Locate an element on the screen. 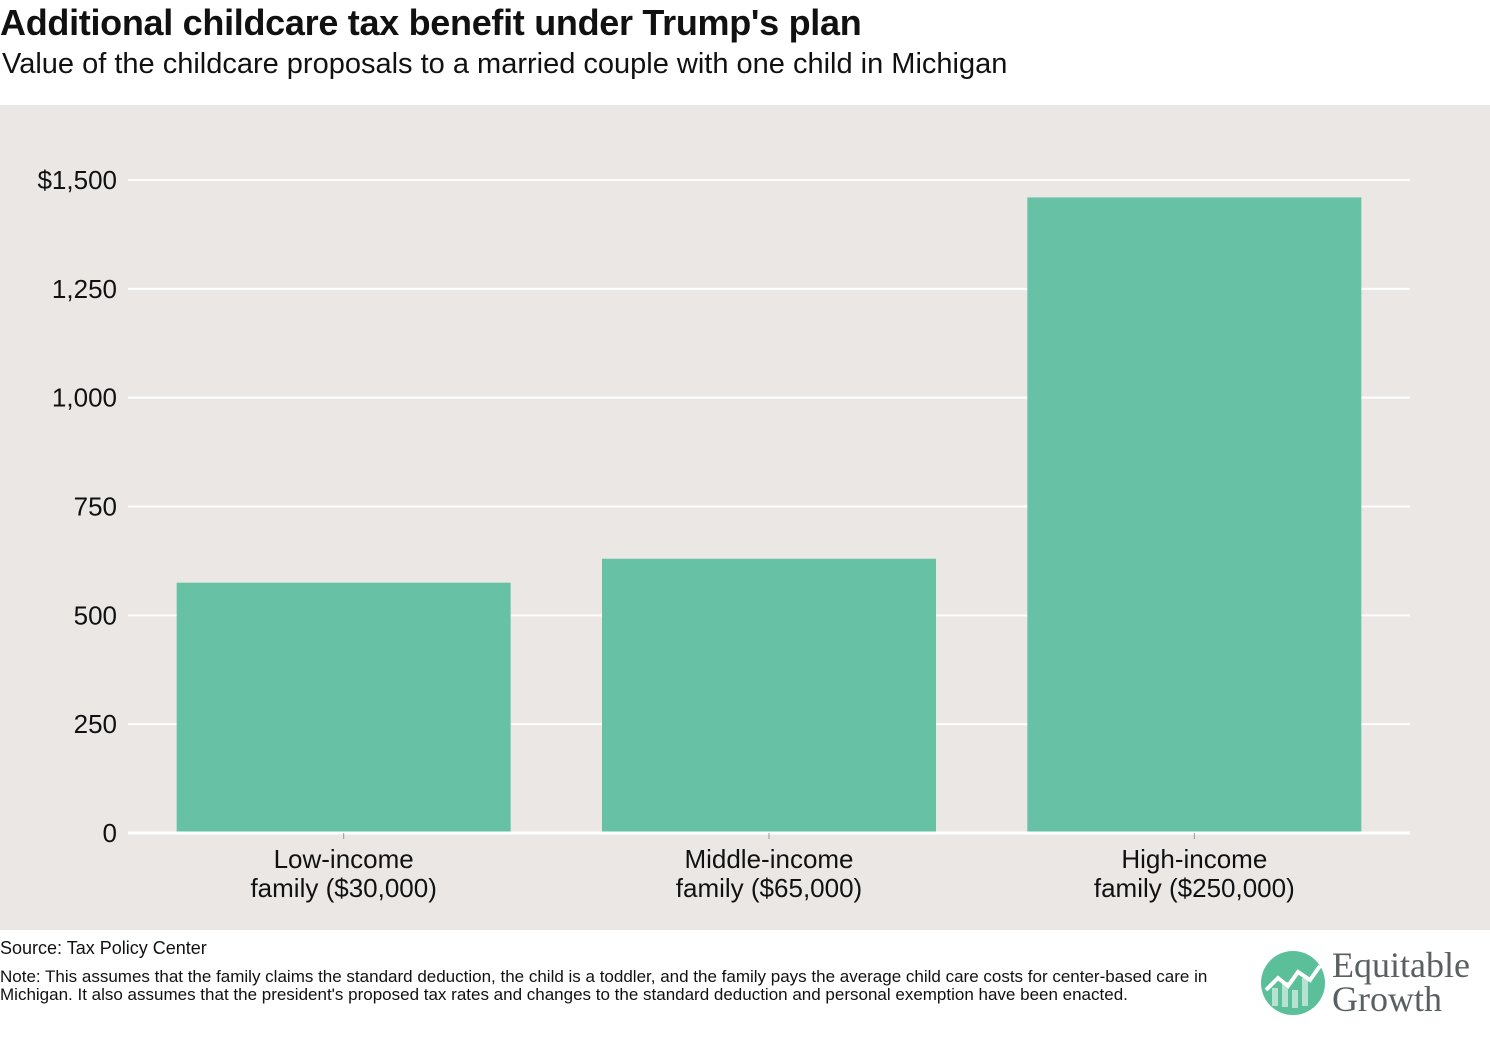 Image resolution: width=1490 pixels, height=1040 pixels. y-tick-label: 750 is located at coordinates (95, 507).